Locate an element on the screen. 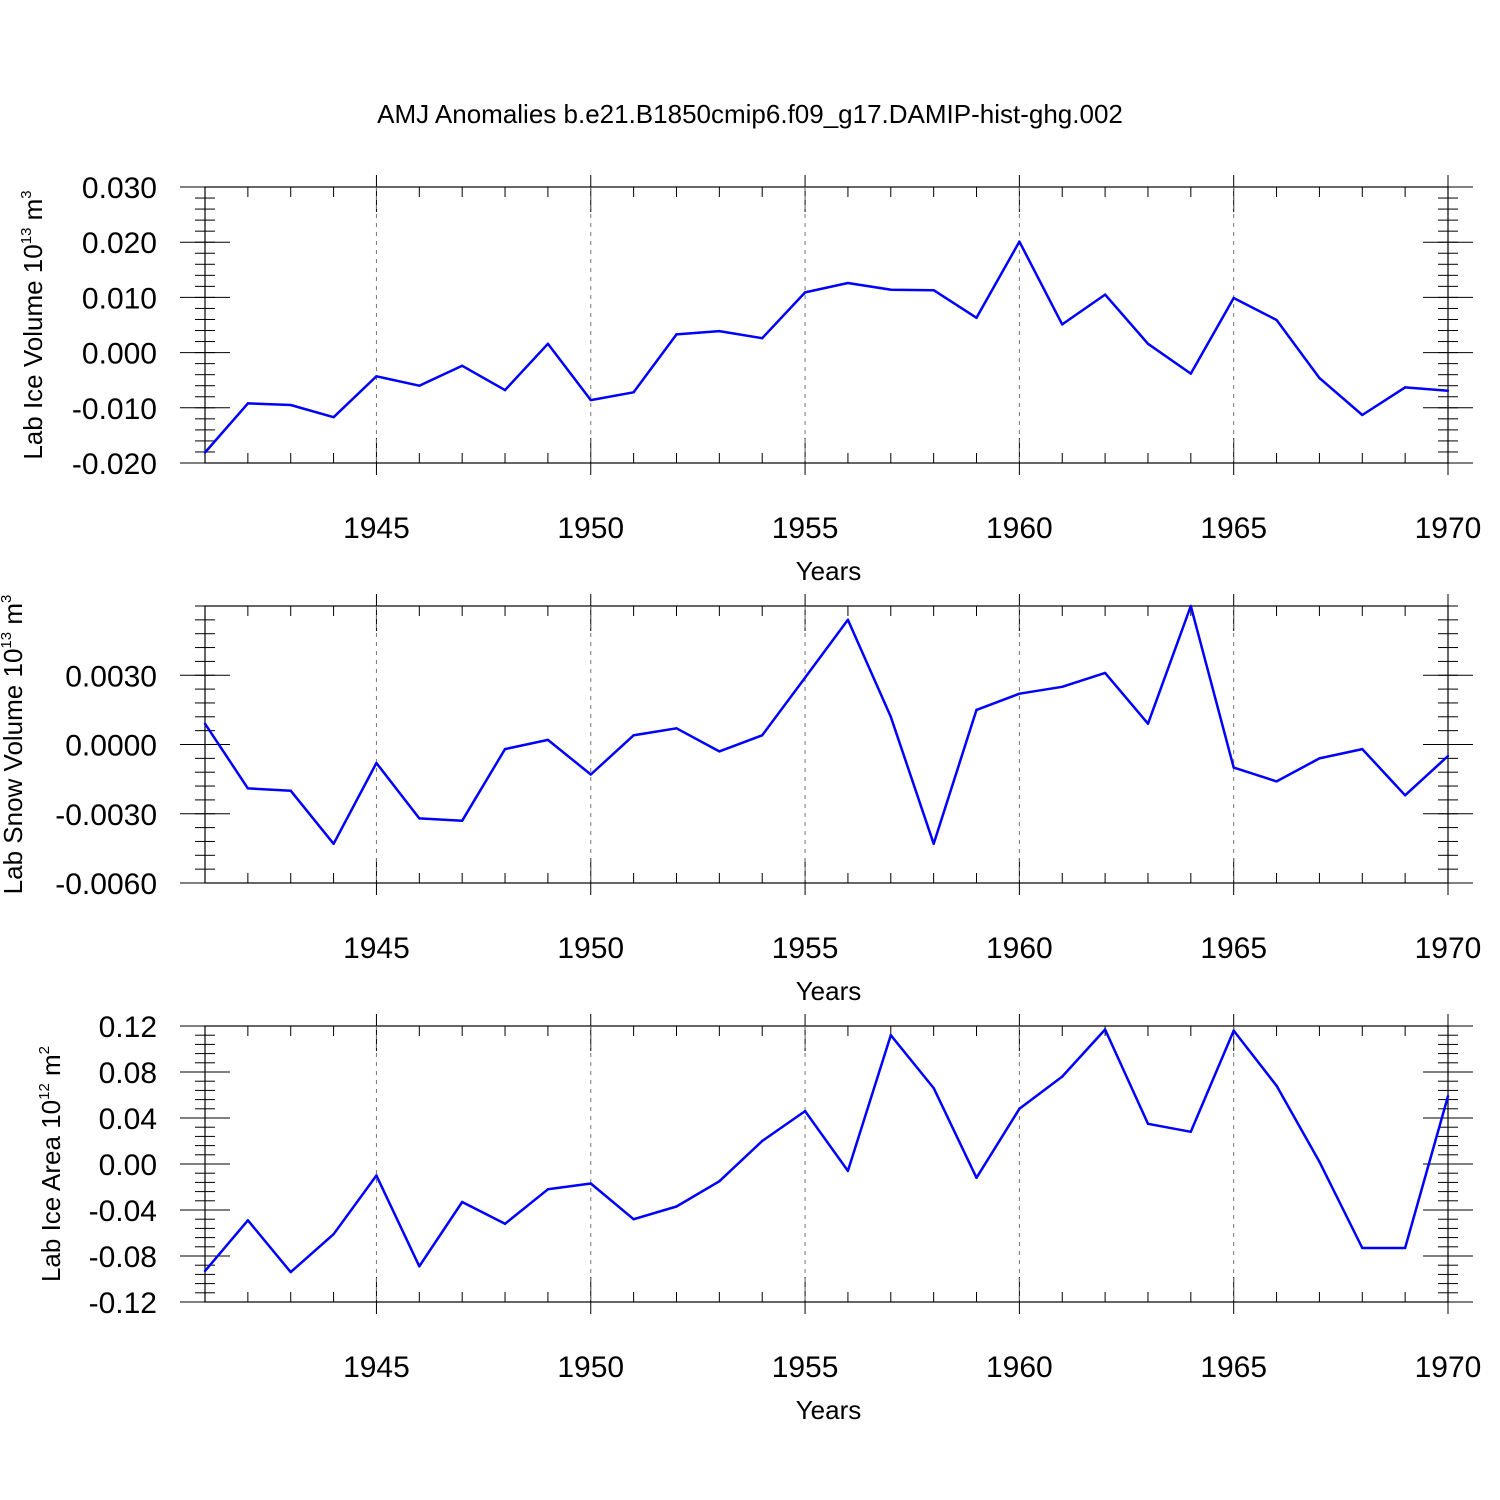 The height and width of the screenshot is (1500, 1500). x-tick-label: 1955 is located at coordinates (805, 1367).